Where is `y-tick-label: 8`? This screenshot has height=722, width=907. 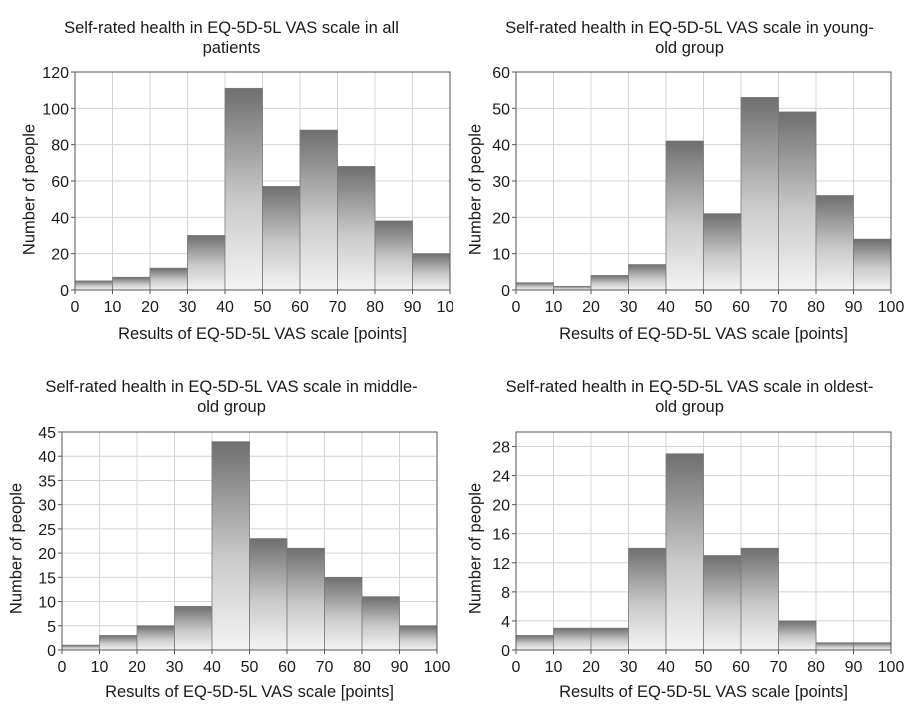
y-tick-label: 8 is located at coordinates (505, 593).